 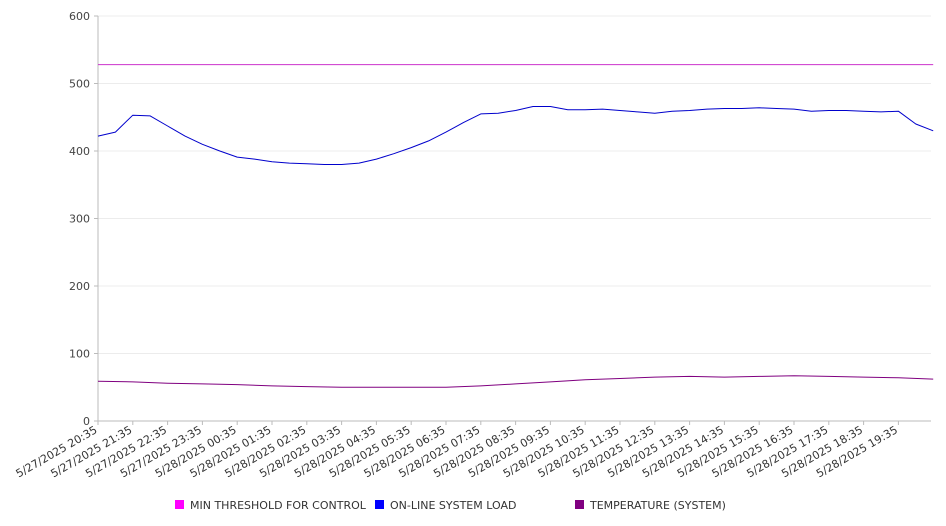 What do you see at coordinates (86, 421) in the screenshot?
I see `y-tick-label: 0` at bounding box center [86, 421].